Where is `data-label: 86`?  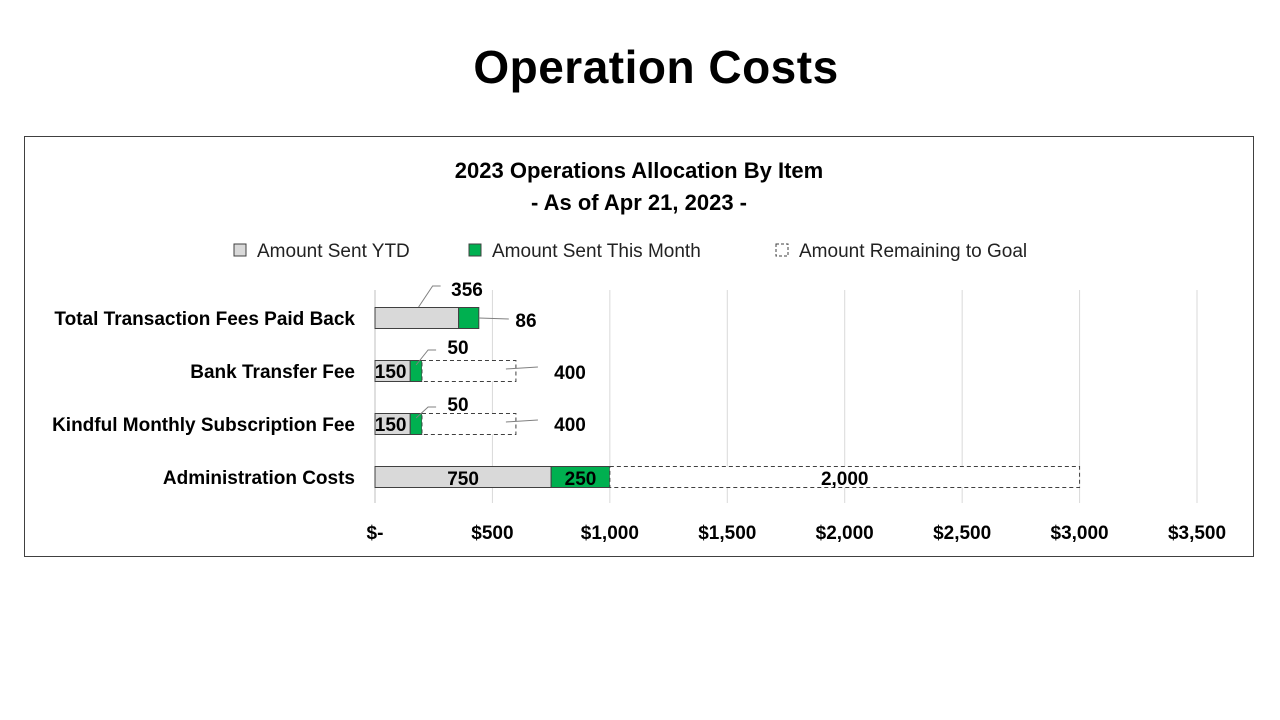 data-label: 86 is located at coordinates (525, 321).